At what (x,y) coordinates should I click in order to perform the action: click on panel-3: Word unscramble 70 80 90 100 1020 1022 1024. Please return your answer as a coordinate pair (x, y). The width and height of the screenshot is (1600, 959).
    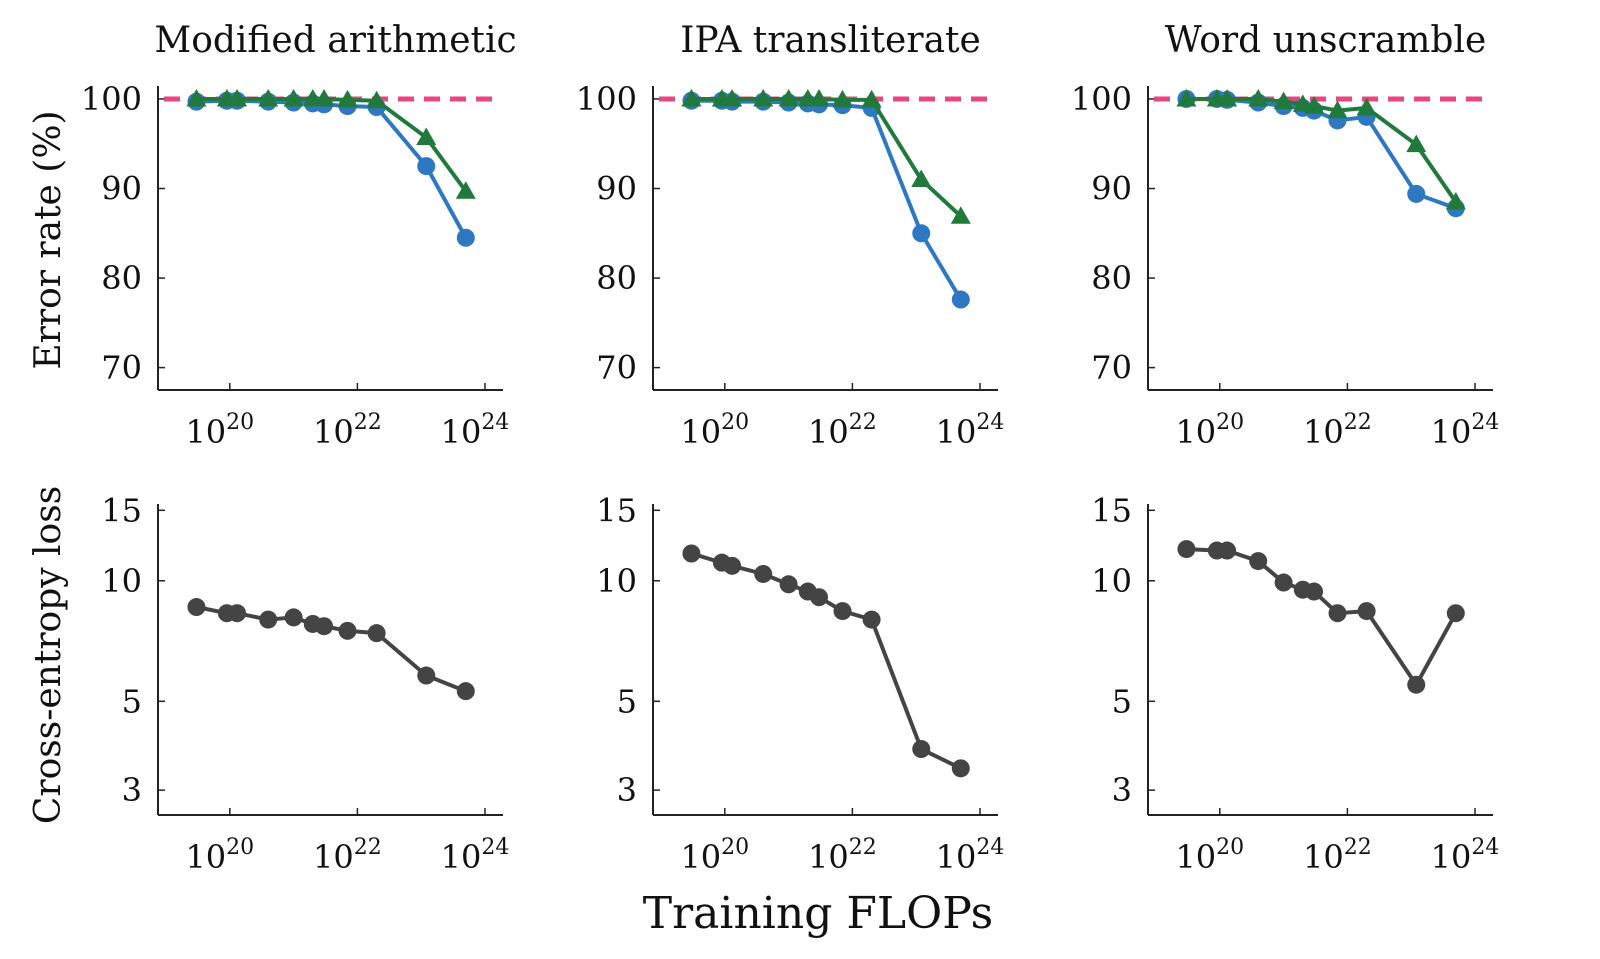
    Looking at the image, I should click on (1285, 235).